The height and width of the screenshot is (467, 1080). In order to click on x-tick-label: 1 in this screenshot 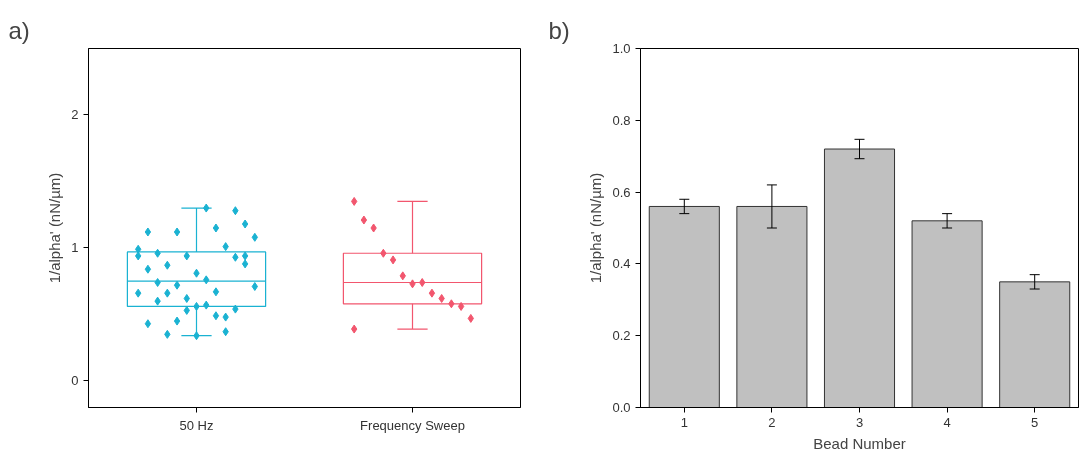, I will do `click(684, 422)`.